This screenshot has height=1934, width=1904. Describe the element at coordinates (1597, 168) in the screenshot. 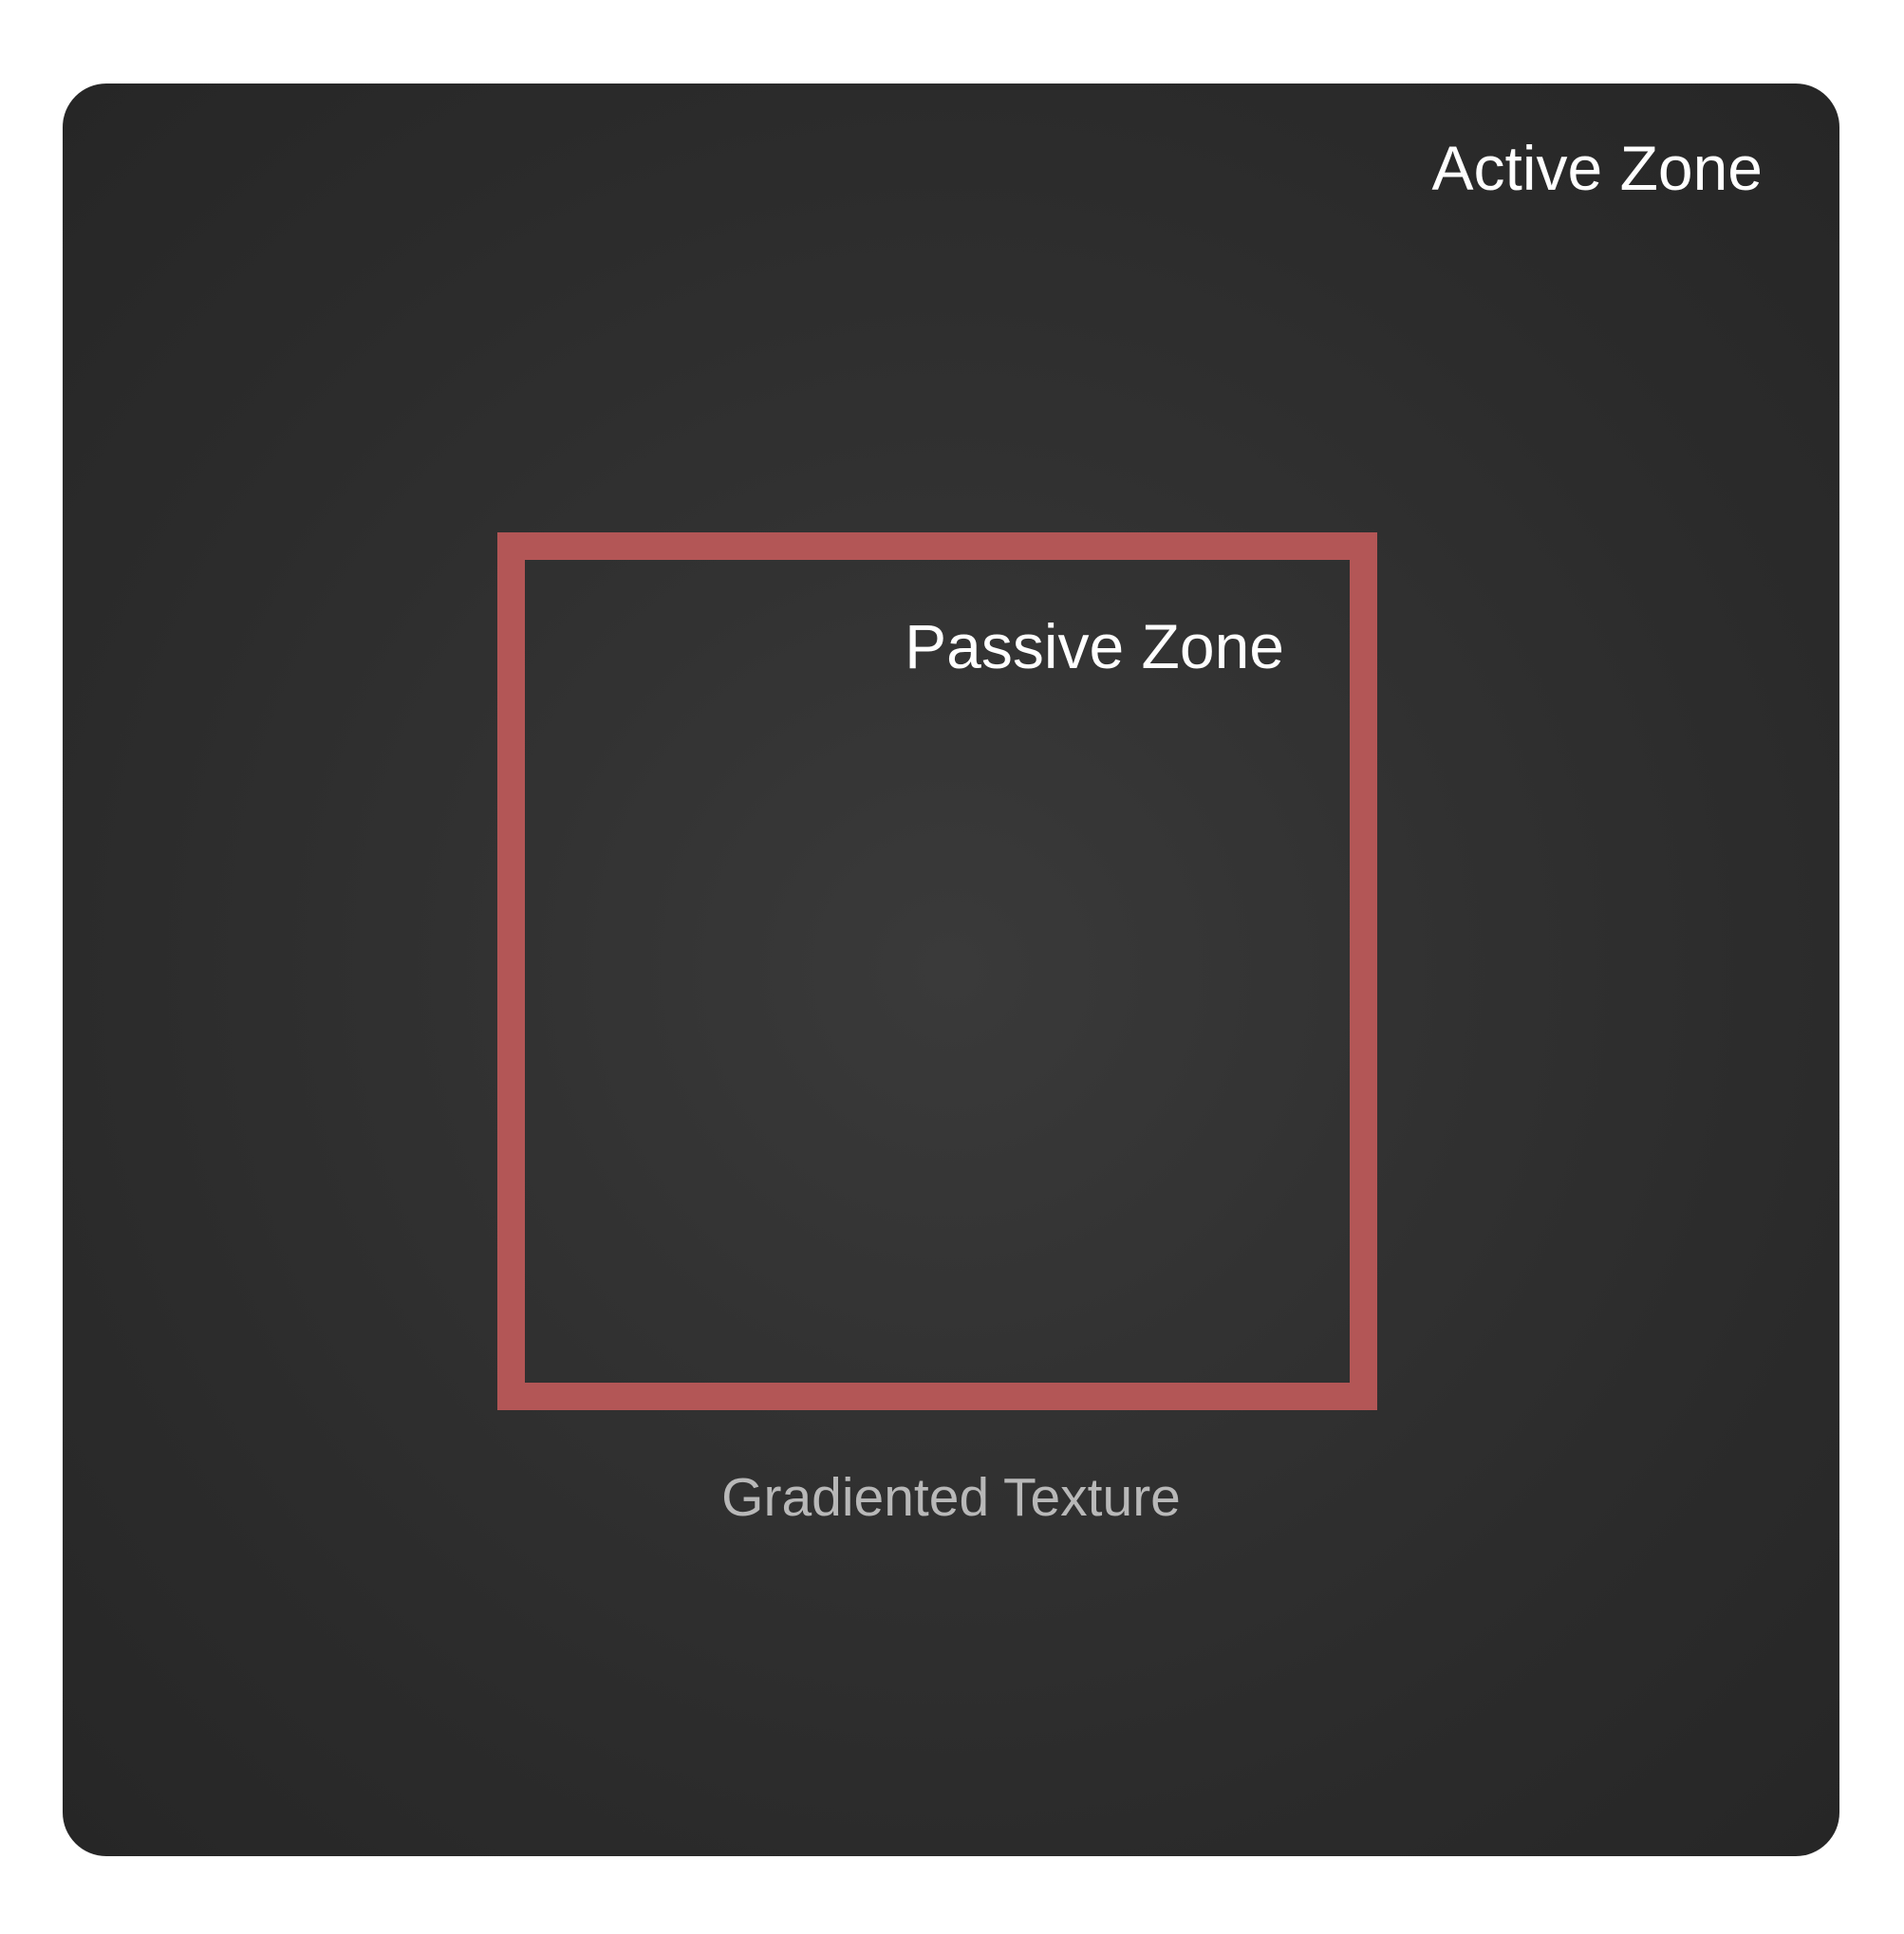

I see `active-zone-label: Active Zone` at that location.